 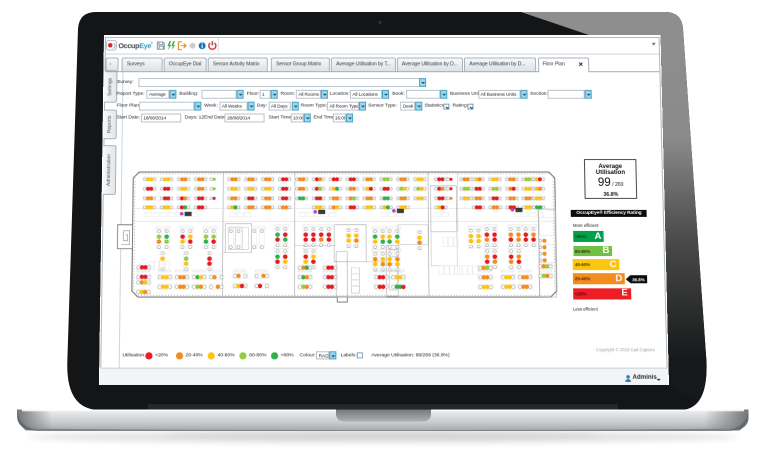 What do you see at coordinates (638, 279) in the screenshot?
I see `svg-text: 36.8%` at bounding box center [638, 279].